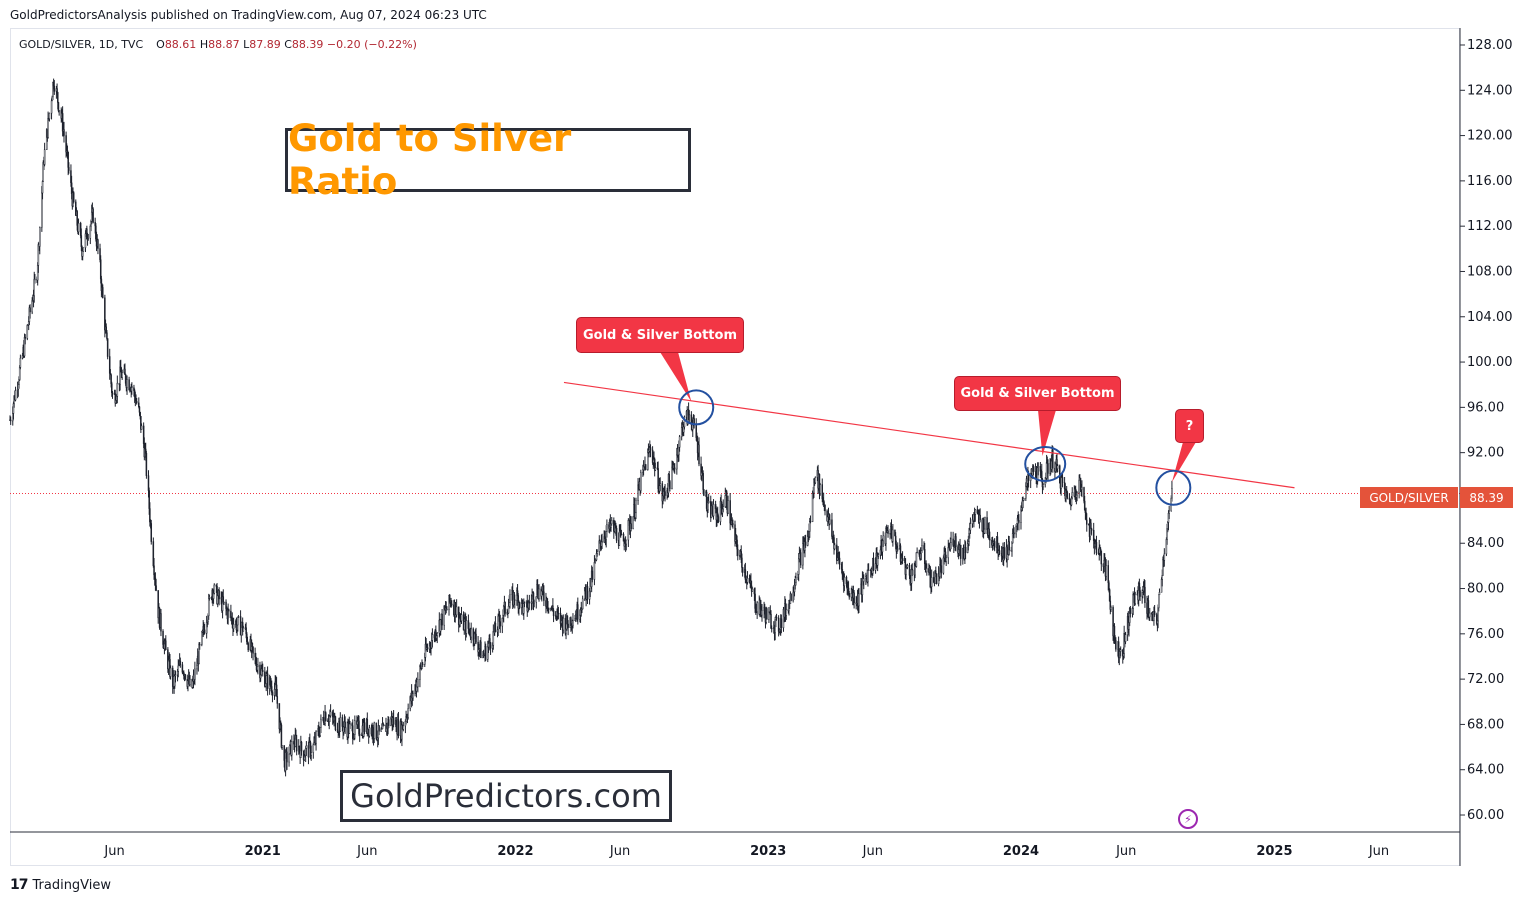  I want to click on x-tick-label: 2025, so click(1274, 851).